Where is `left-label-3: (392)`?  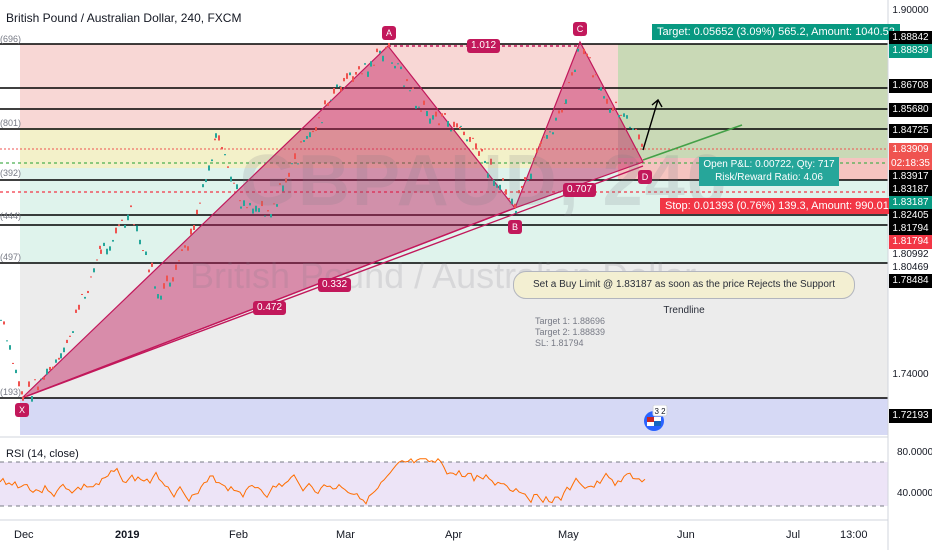 left-label-3: (392) is located at coordinates (11, 173).